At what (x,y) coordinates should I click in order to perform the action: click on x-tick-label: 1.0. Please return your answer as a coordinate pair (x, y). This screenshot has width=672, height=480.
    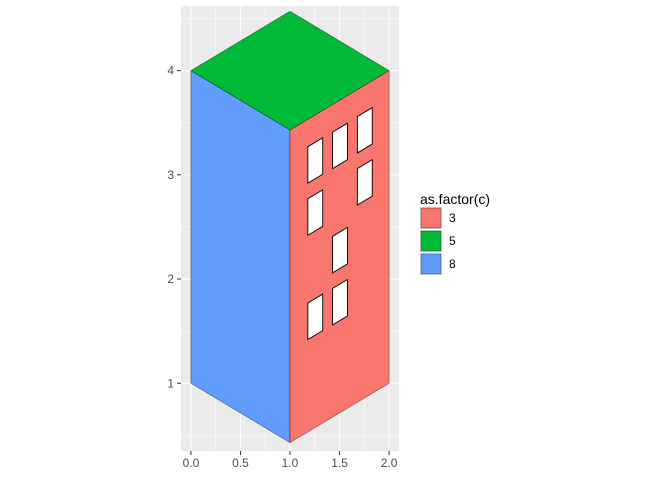
    Looking at the image, I should click on (290, 463).